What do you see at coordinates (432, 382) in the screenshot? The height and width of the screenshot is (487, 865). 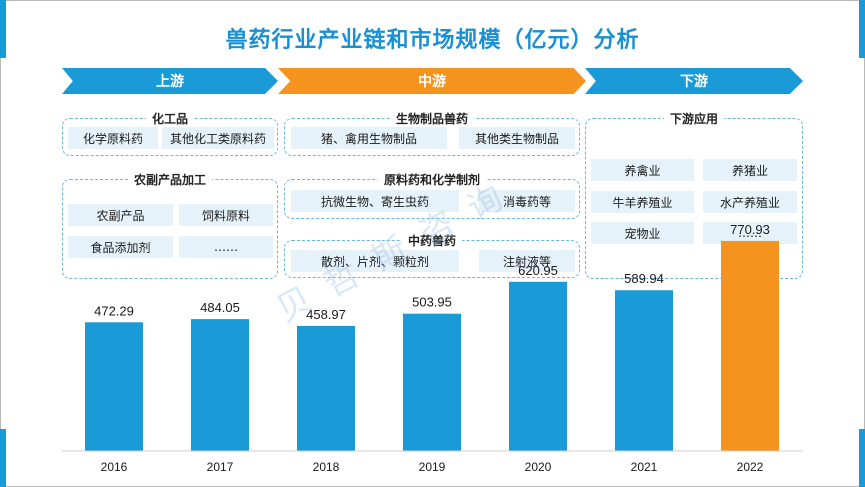 I see `bar-2019` at bounding box center [432, 382].